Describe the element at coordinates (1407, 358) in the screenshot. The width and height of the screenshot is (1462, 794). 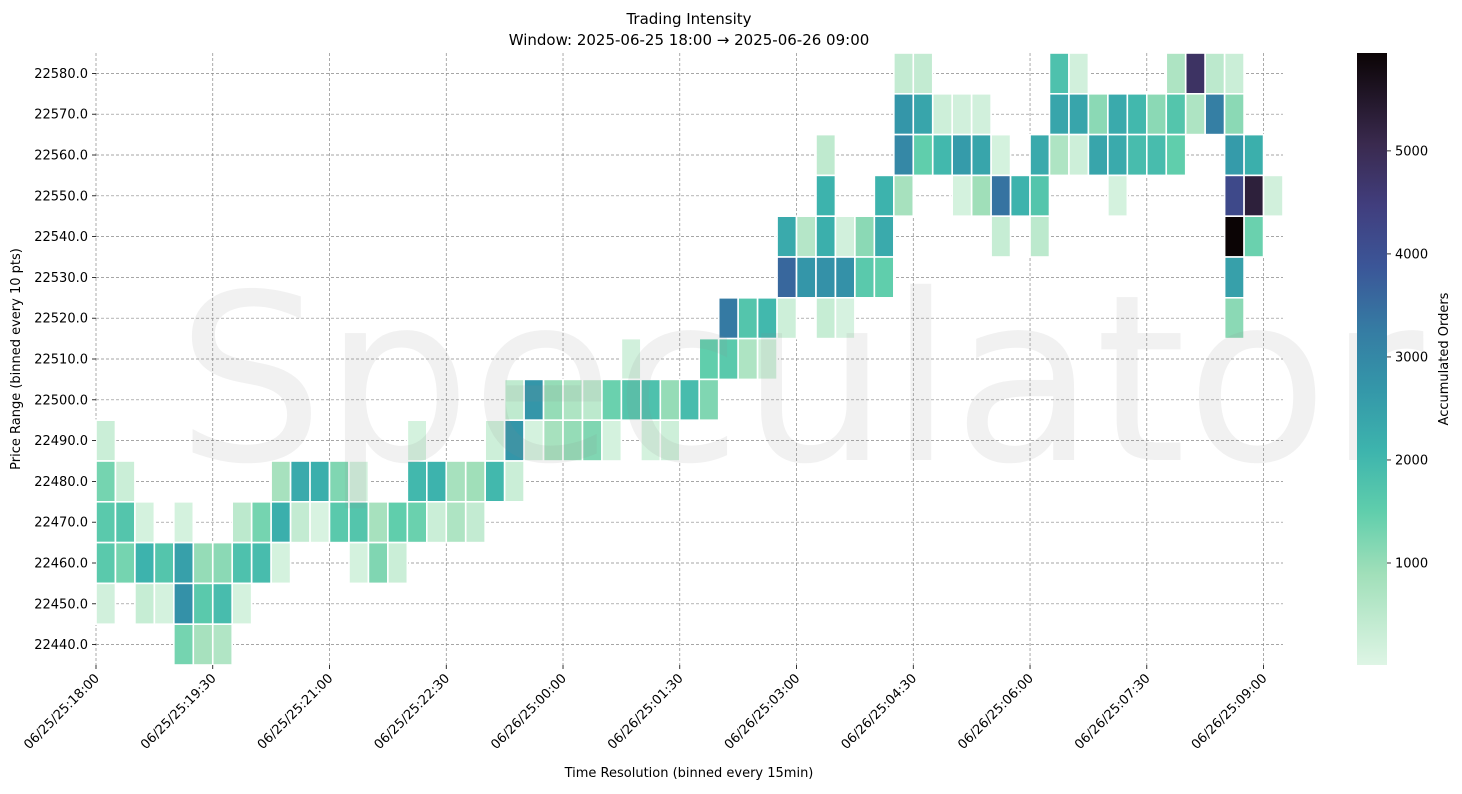
I see `colorbar-ticks: 1000 2000 3000 4000 5000` at that location.